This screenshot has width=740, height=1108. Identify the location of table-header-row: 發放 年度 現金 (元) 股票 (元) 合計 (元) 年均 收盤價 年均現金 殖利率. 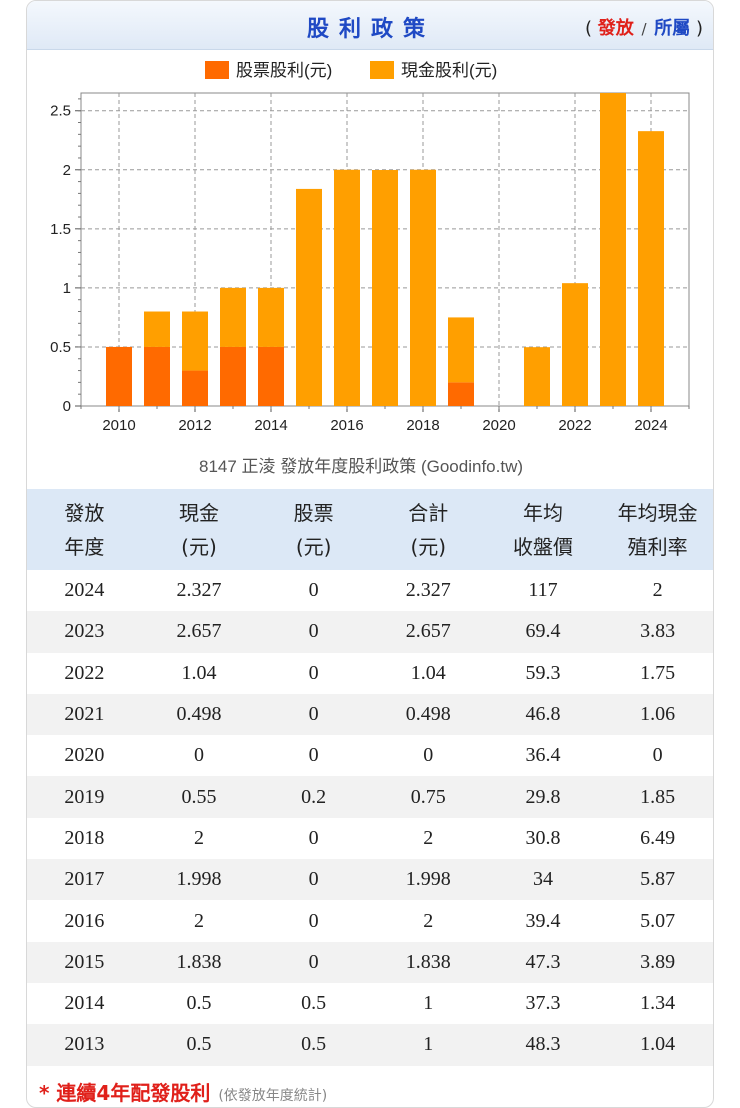
(370, 529).